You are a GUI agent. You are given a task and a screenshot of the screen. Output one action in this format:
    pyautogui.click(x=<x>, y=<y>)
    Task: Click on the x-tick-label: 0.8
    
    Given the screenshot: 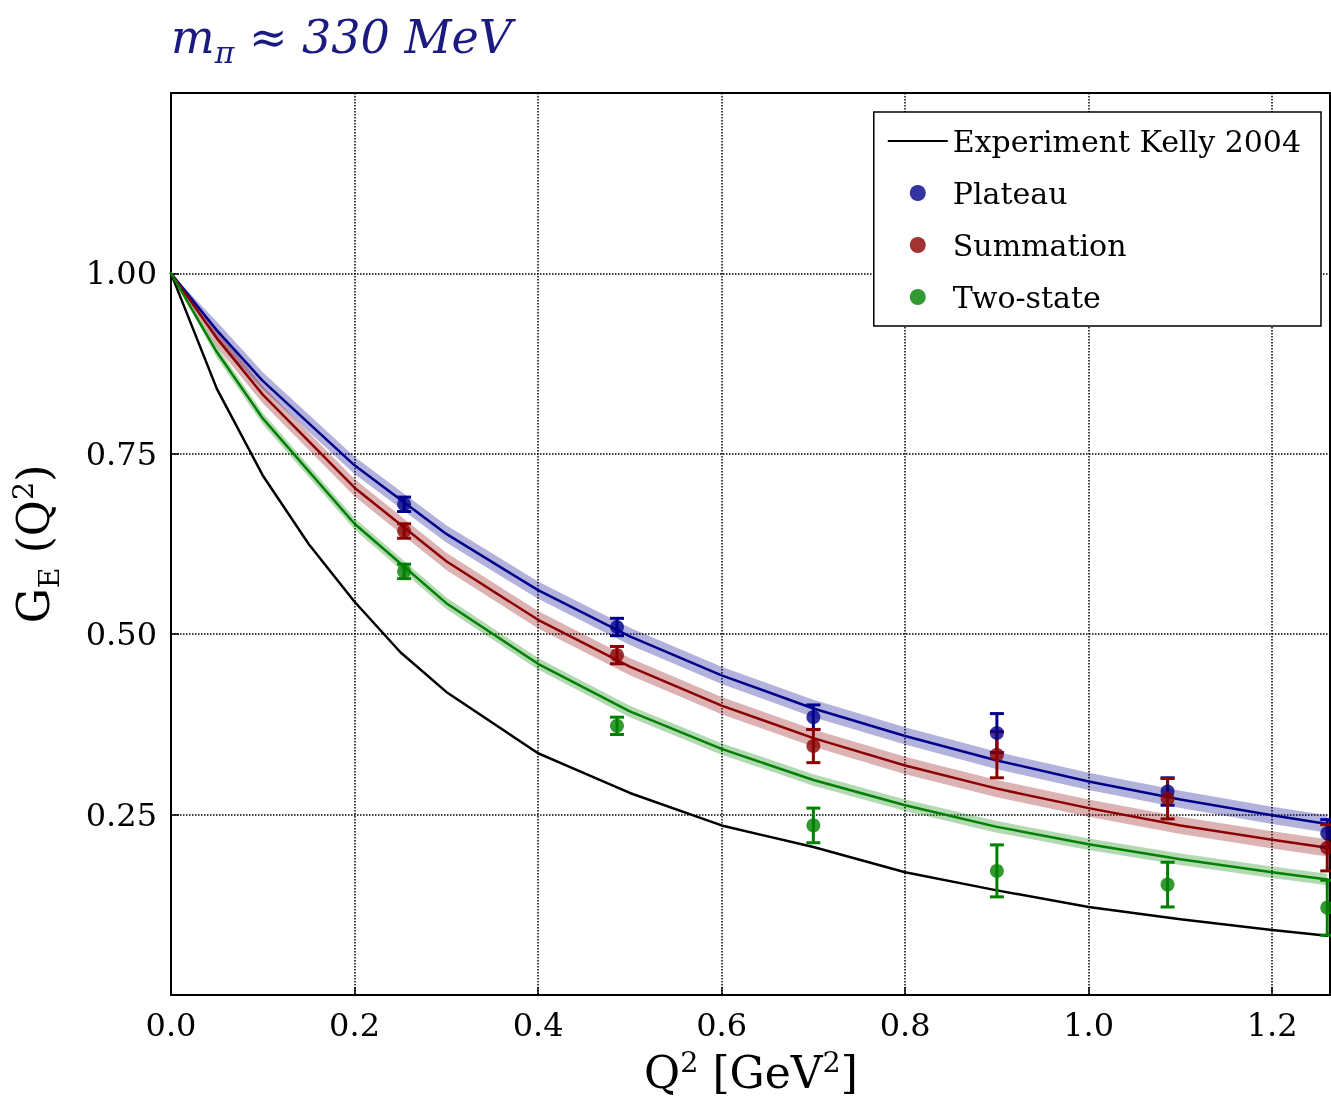 What is the action you would take?
    pyautogui.click(x=905, y=1025)
    